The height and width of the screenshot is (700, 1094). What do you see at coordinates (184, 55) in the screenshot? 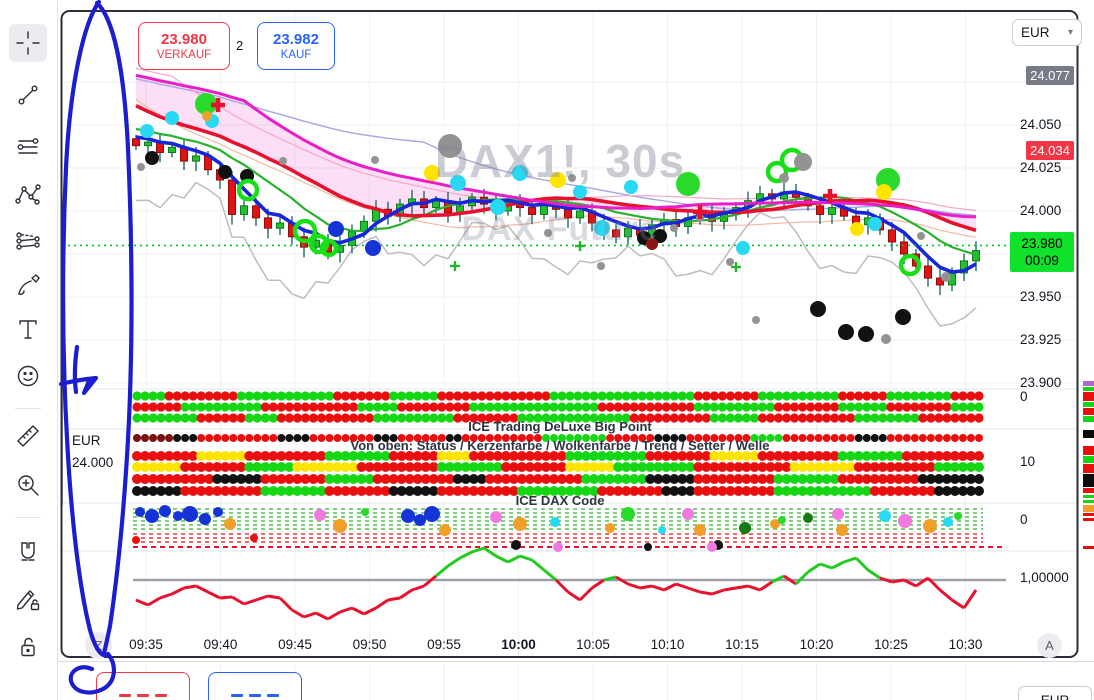
I see `sell-label: VERKAUF` at bounding box center [184, 55].